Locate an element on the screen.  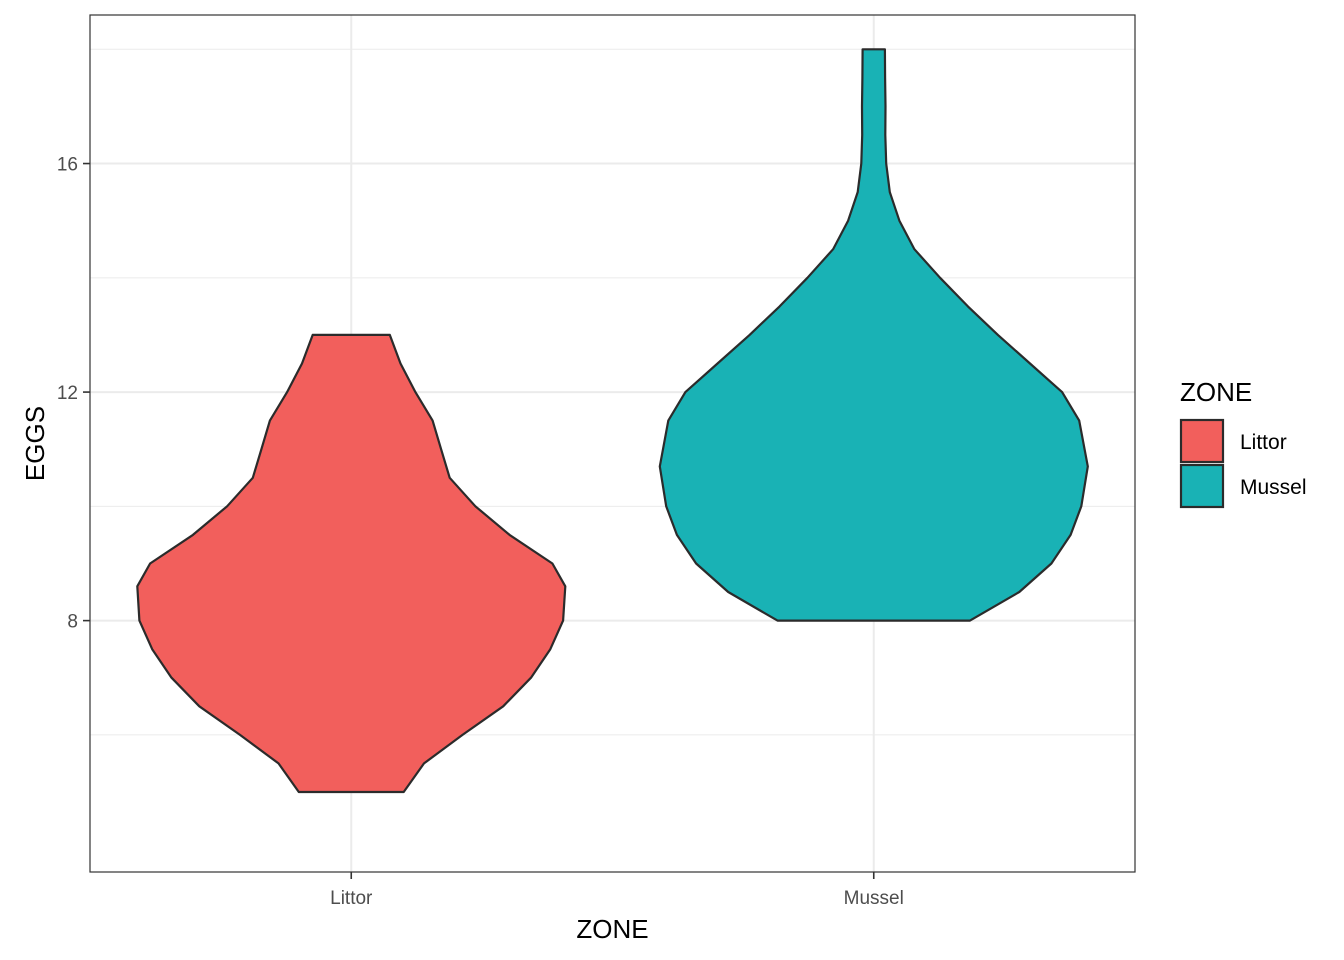
legend-key-littor is located at coordinates (1202, 441).